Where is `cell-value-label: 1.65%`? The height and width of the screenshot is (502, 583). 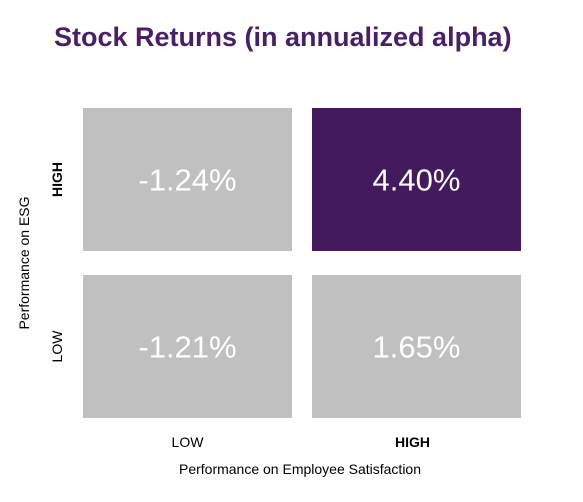 cell-value-label: 1.65% is located at coordinates (417, 347).